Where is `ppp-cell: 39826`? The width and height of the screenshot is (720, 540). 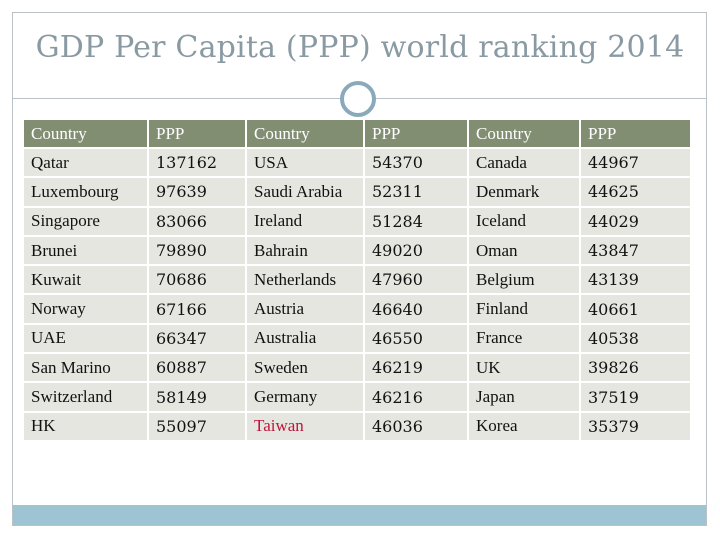
ppp-cell: 39826 is located at coordinates (636, 369).